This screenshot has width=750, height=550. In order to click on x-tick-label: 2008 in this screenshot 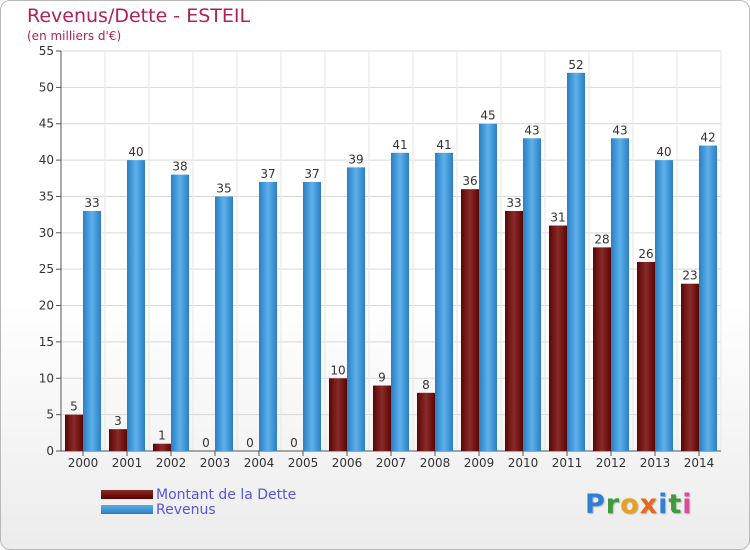, I will do `click(435, 463)`.